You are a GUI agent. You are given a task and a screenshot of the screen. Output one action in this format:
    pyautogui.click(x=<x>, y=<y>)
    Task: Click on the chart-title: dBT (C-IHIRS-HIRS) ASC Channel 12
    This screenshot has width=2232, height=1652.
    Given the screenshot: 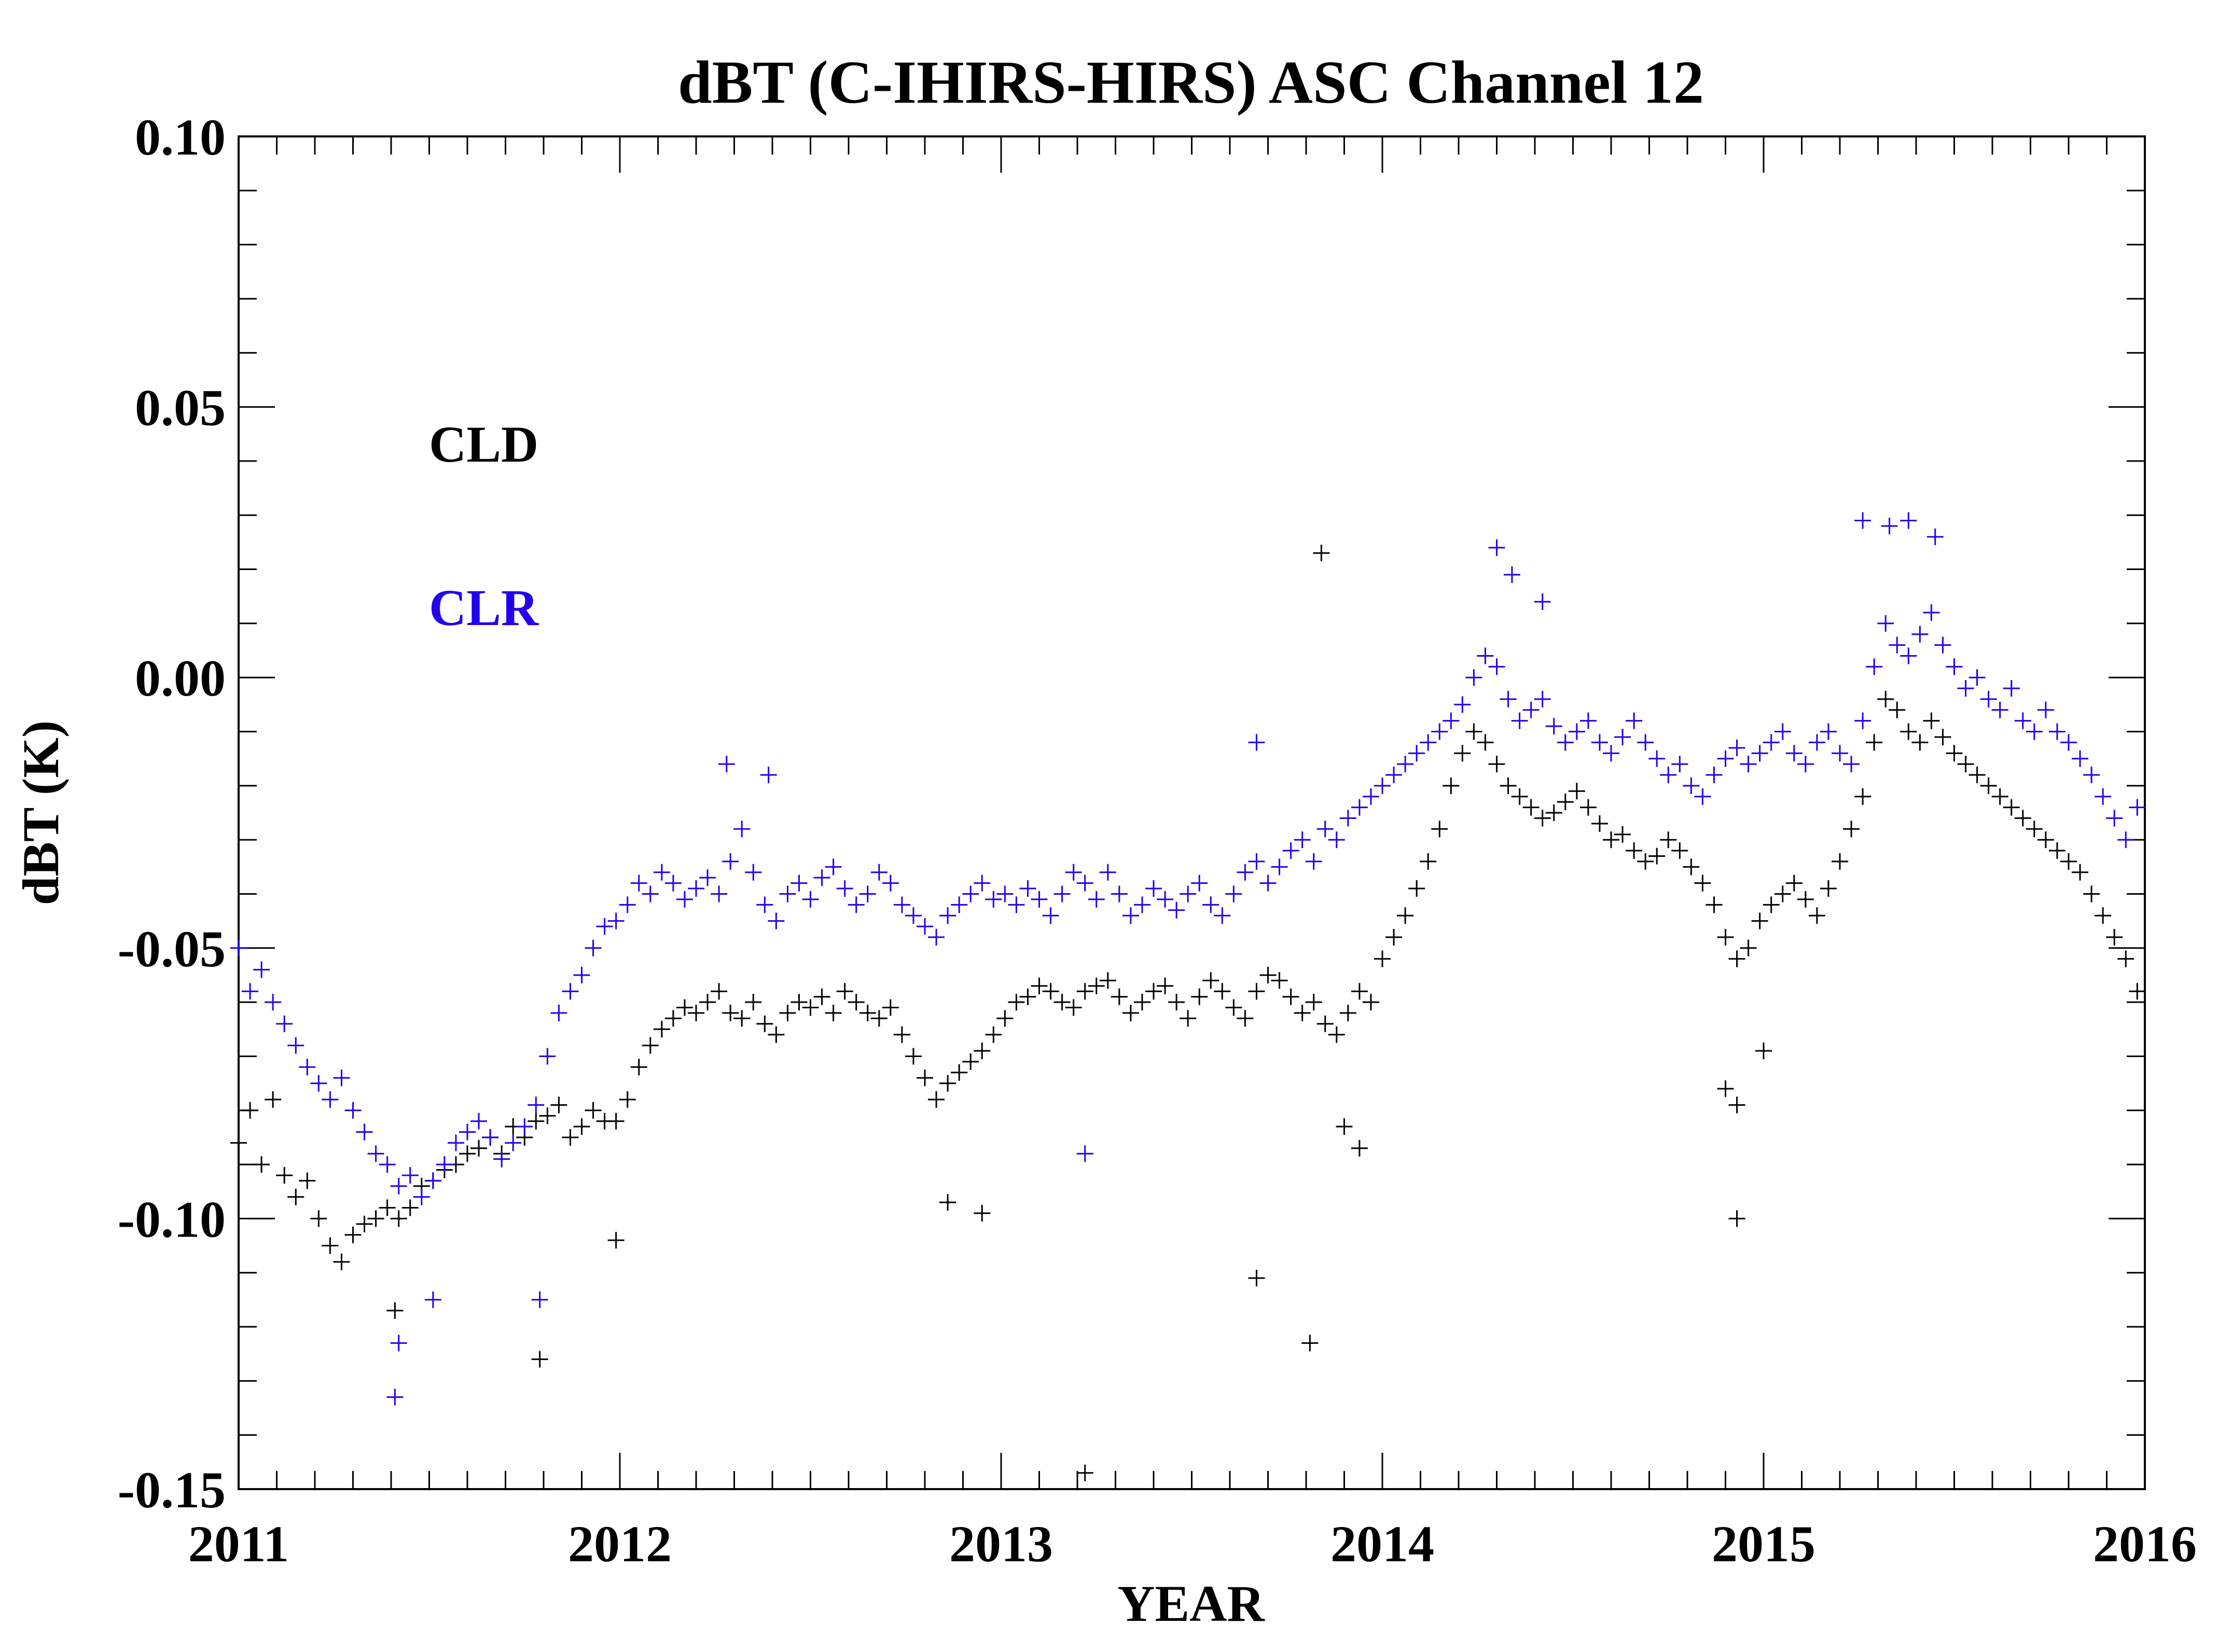 What is the action you would take?
    pyautogui.click(x=1191, y=82)
    